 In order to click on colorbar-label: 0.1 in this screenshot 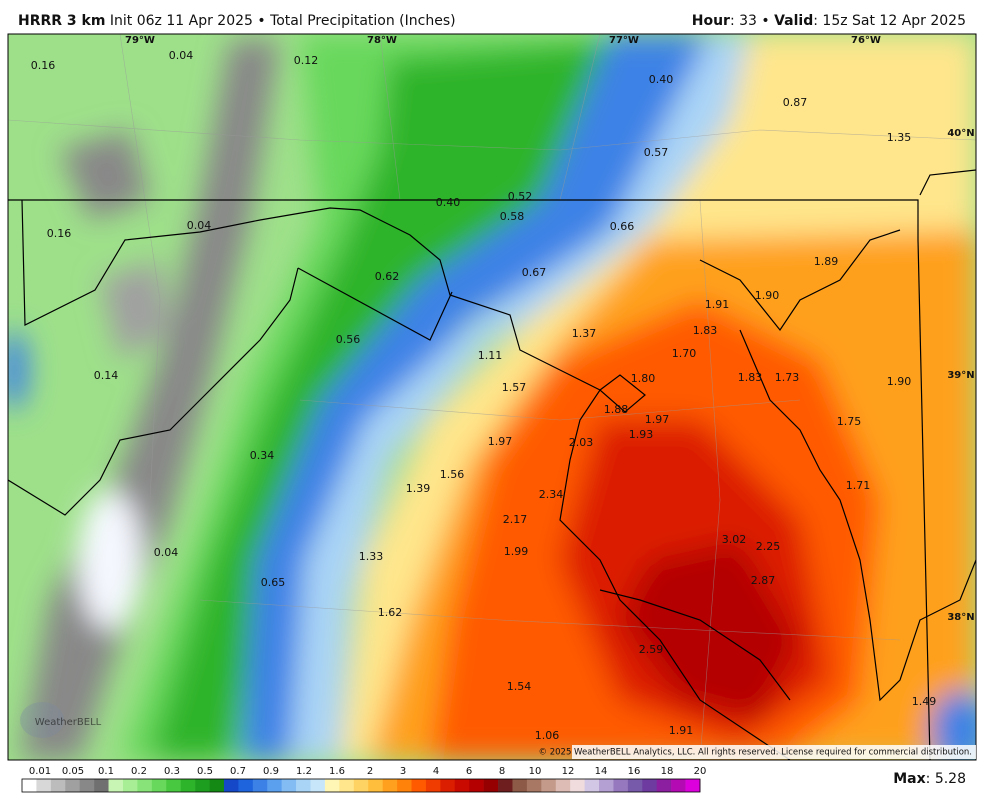, I will do `click(106, 771)`.